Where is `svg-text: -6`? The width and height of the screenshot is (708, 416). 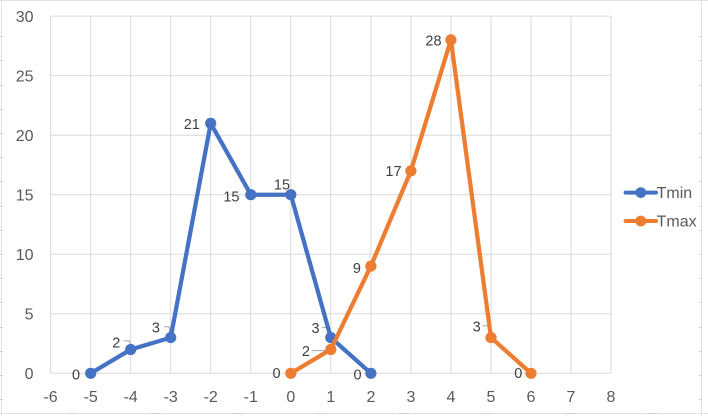
svg-text: -6 is located at coordinates (50, 397).